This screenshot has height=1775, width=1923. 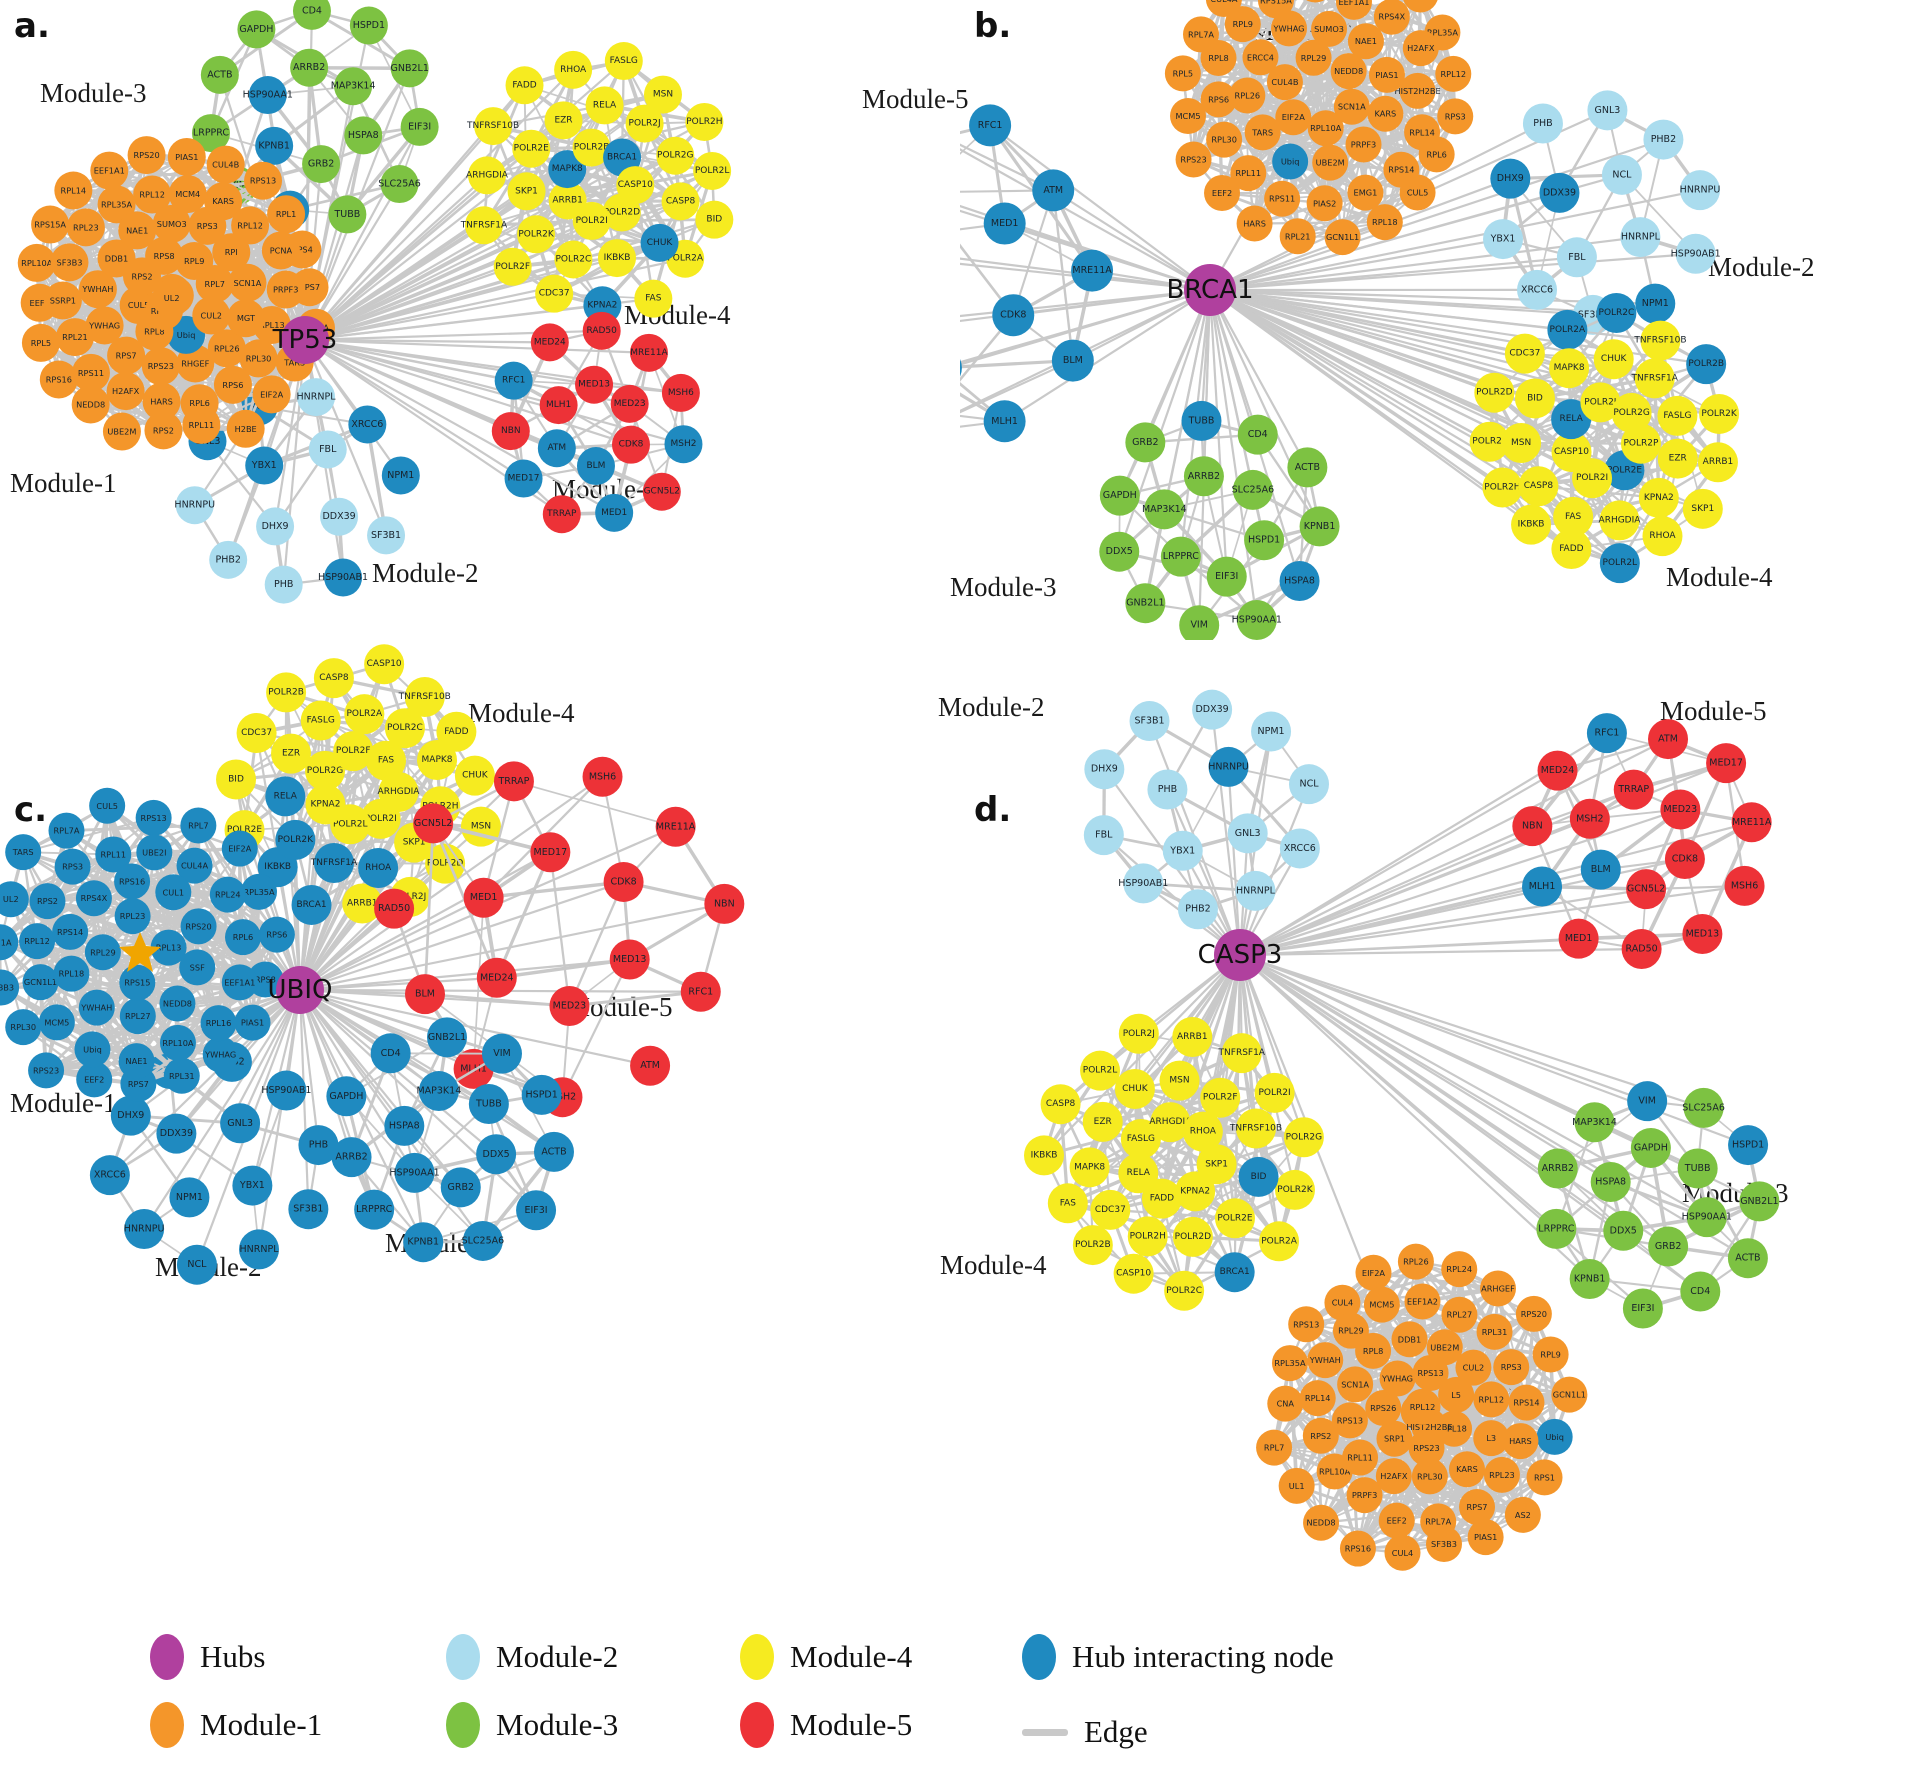 I want to click on network-node: MED24, so click(x=549, y=342).